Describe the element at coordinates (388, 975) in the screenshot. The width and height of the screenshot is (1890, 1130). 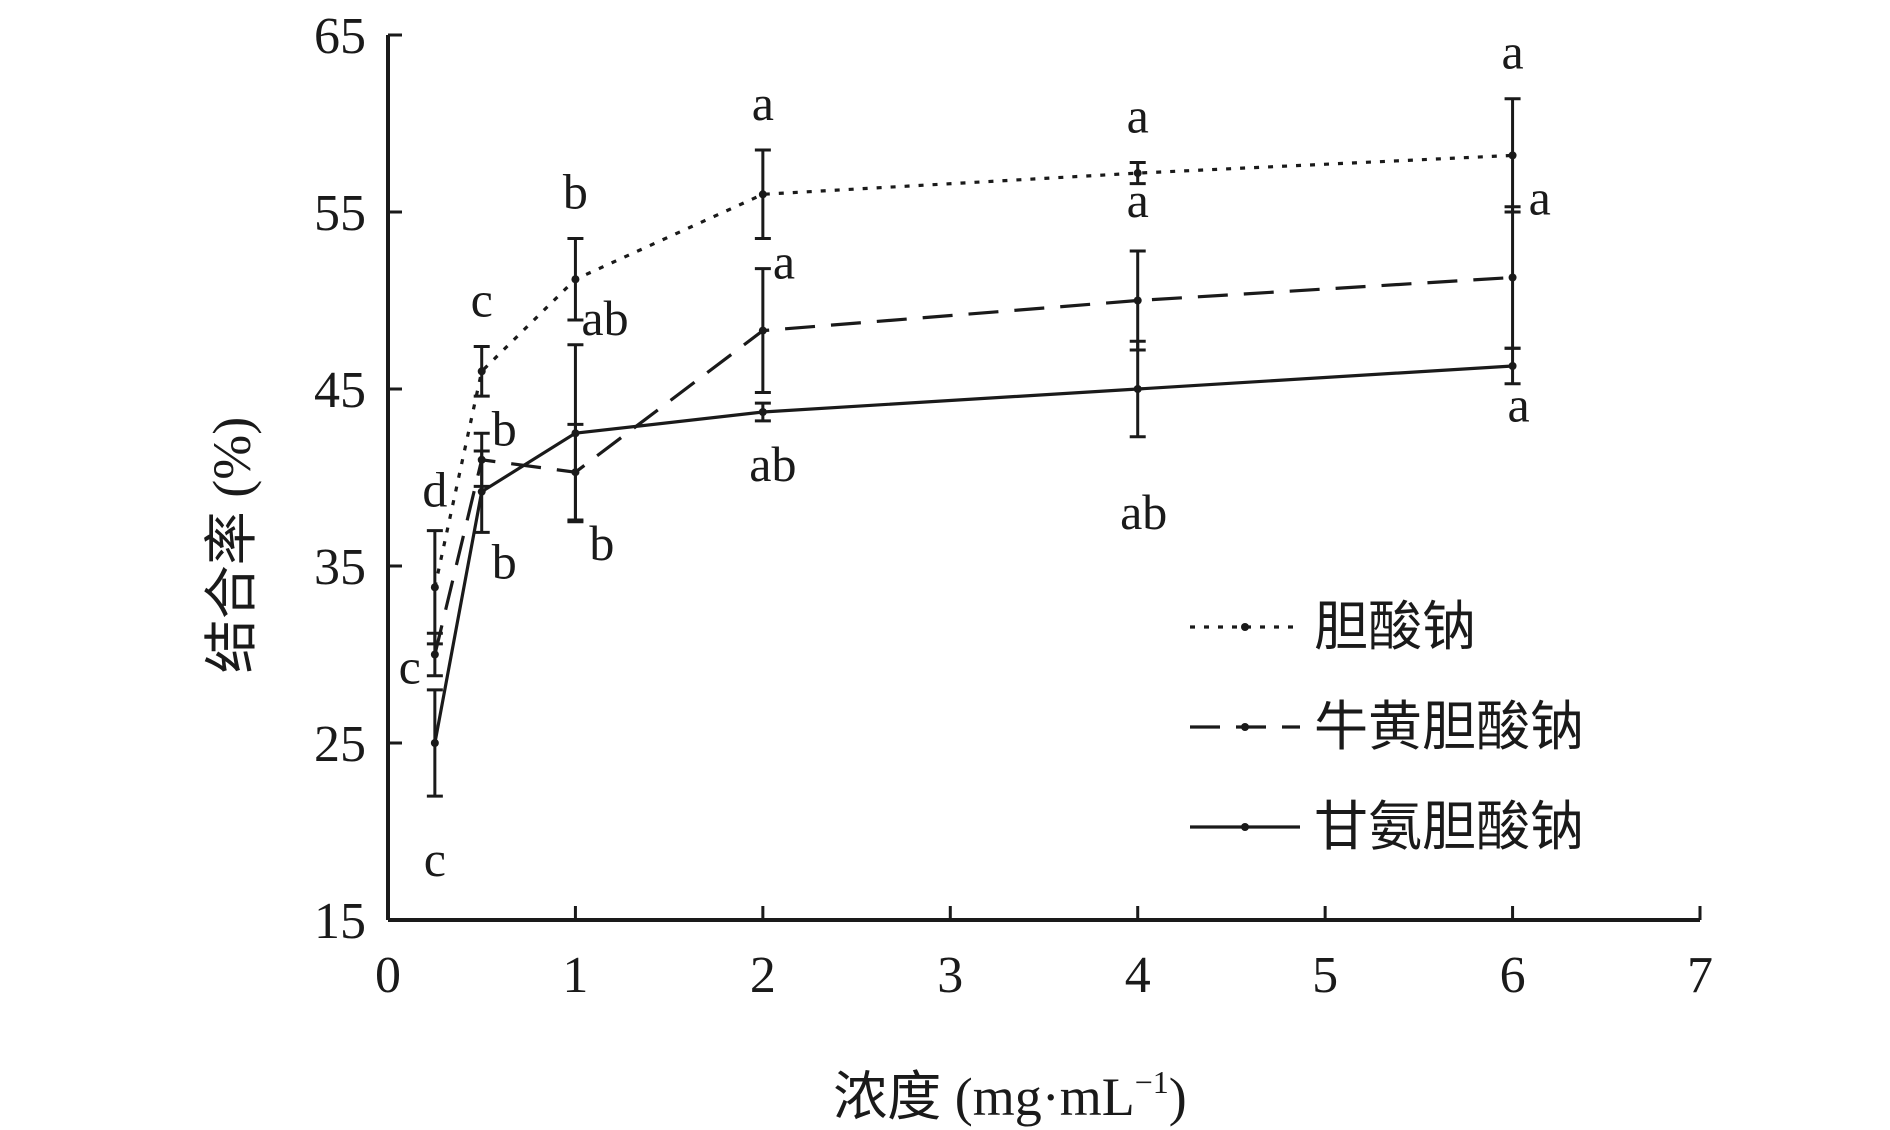
I see `x-tick-label: 0` at that location.